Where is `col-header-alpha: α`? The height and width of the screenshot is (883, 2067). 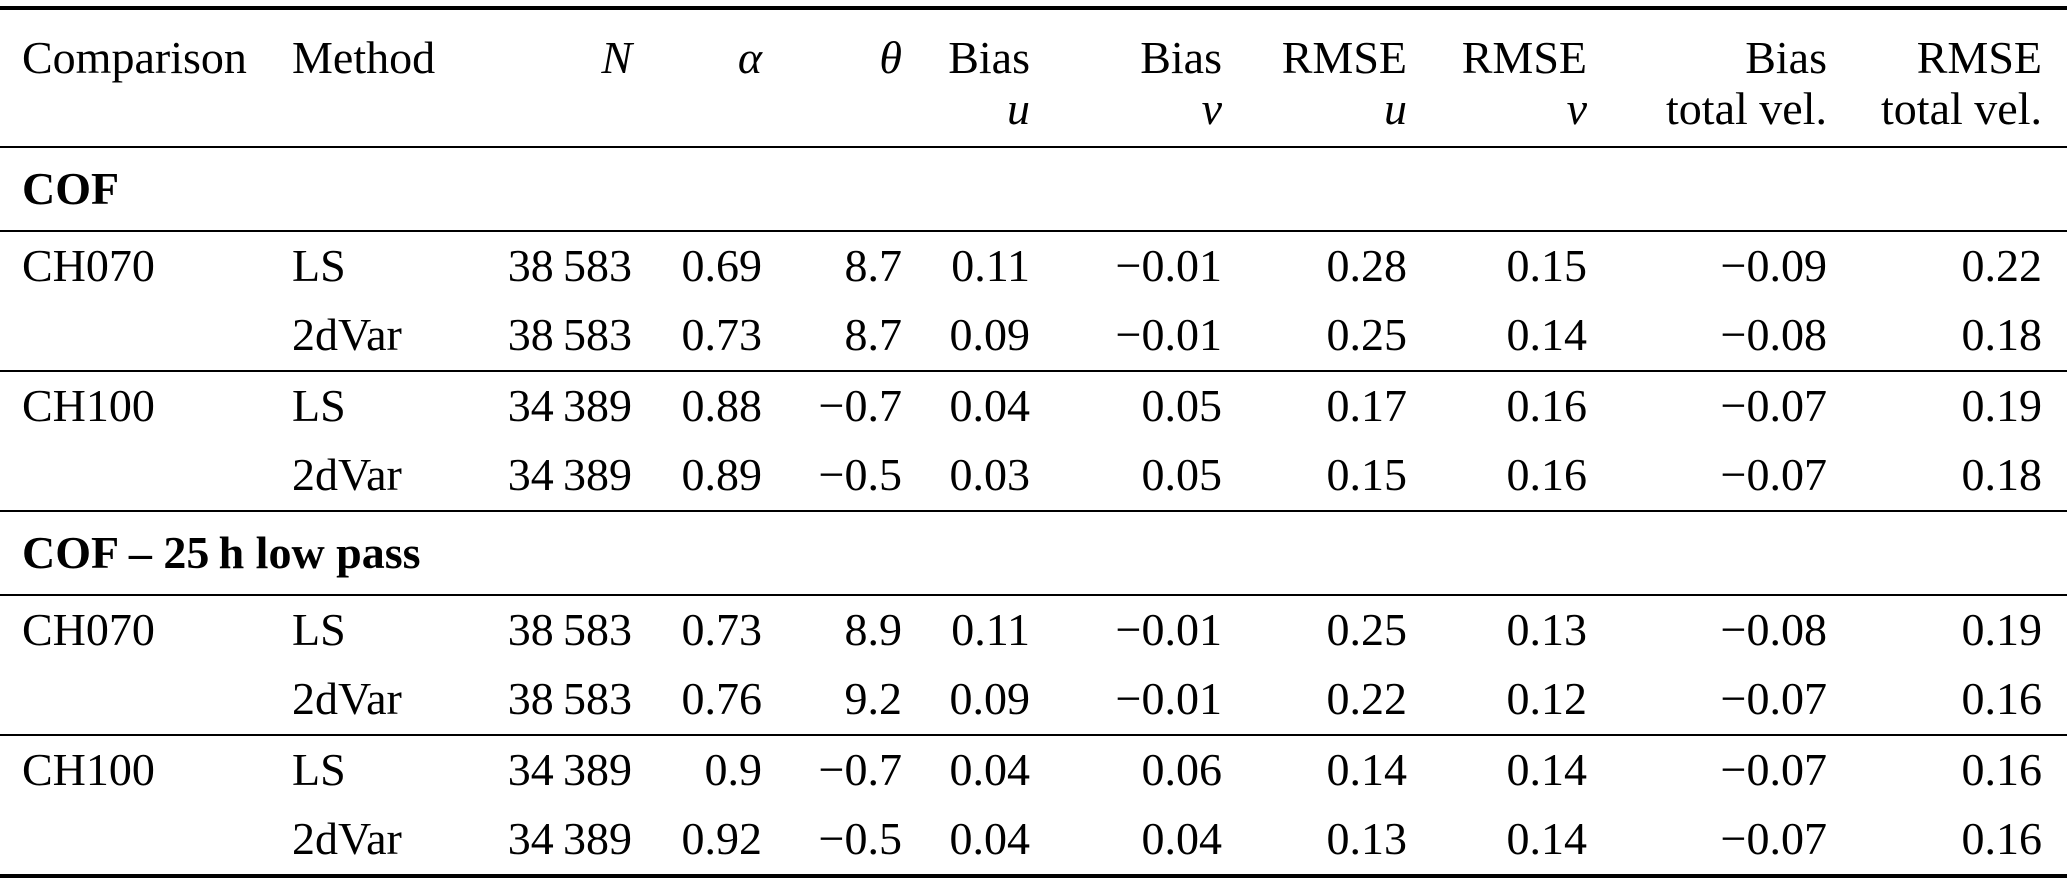
col-header-alpha: α is located at coordinates (749, 58).